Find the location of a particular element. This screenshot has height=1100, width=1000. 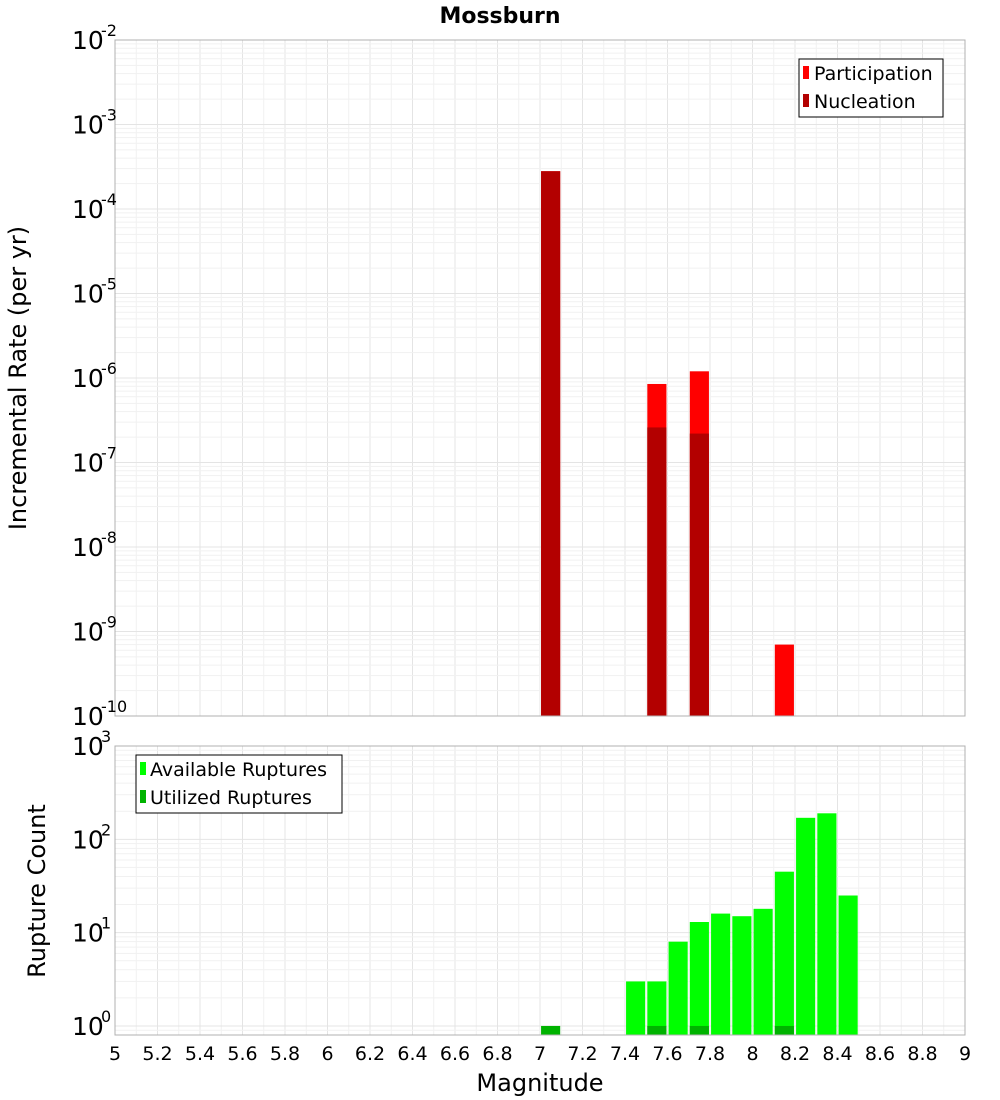

rate-y-tick-label: 10⁻² is located at coordinates (94, 38).